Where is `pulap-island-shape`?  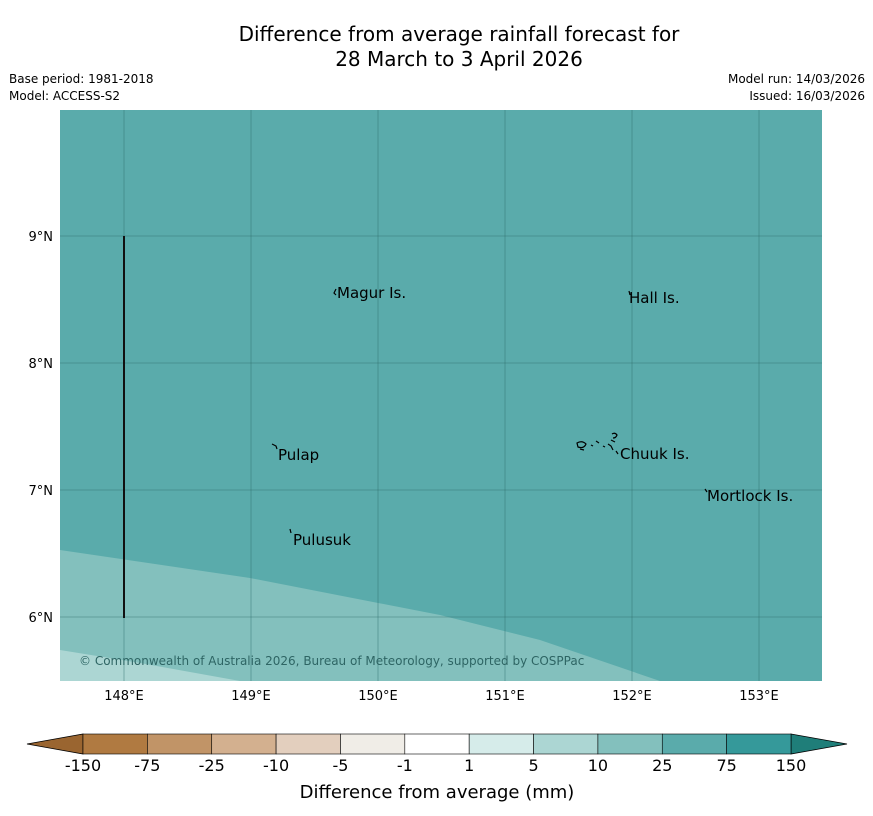
pulap-island-shape is located at coordinates (274, 446).